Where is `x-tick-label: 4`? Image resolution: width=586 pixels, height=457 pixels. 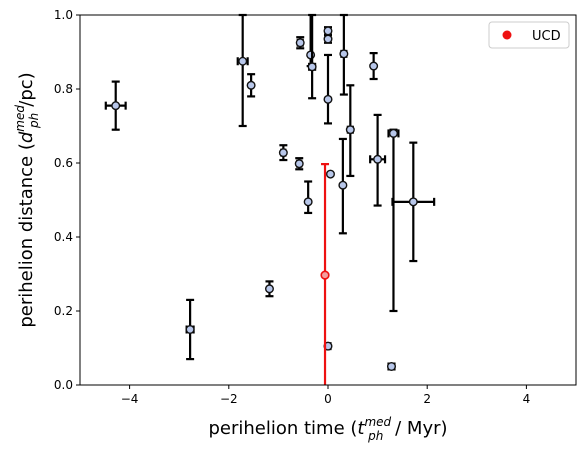 x-tick-label: 4 is located at coordinates (527, 399).